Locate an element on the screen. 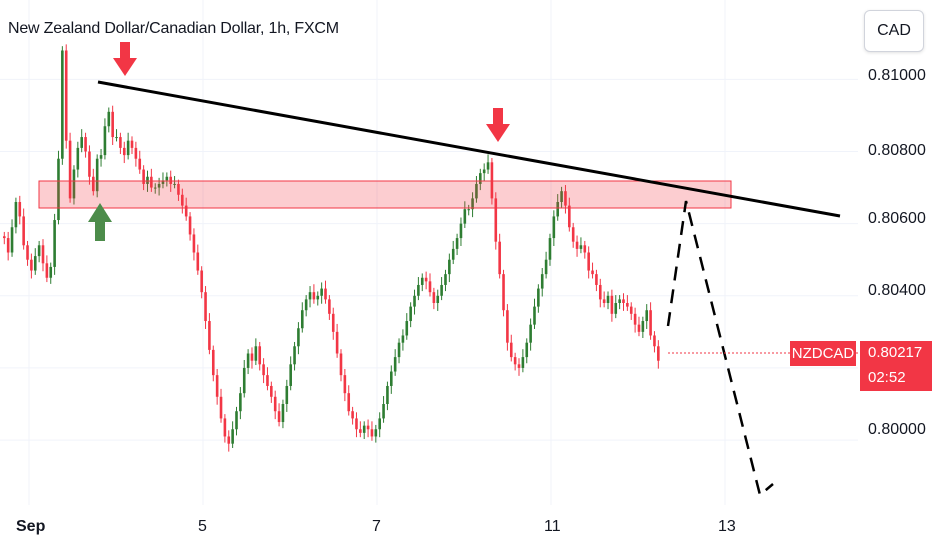 The image size is (932, 550). time-tick: 11 is located at coordinates (552, 526).